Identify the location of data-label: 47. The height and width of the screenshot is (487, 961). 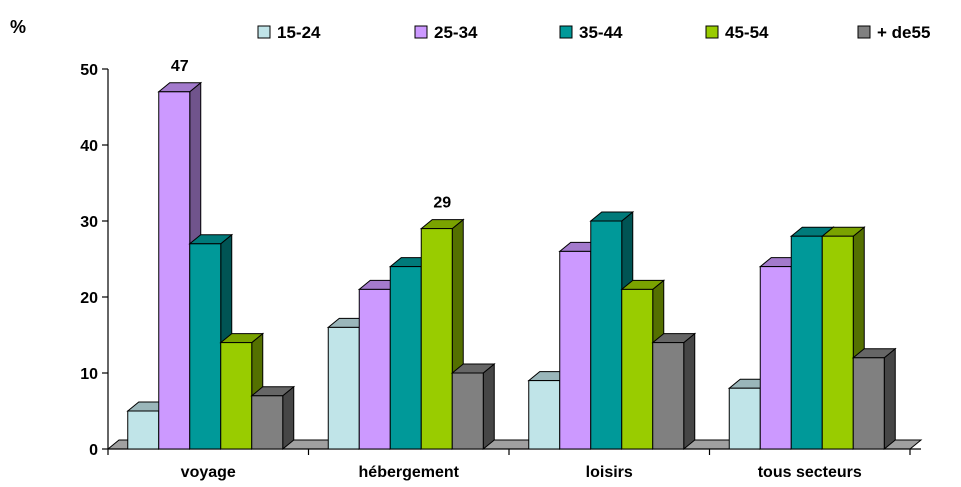
(180, 66).